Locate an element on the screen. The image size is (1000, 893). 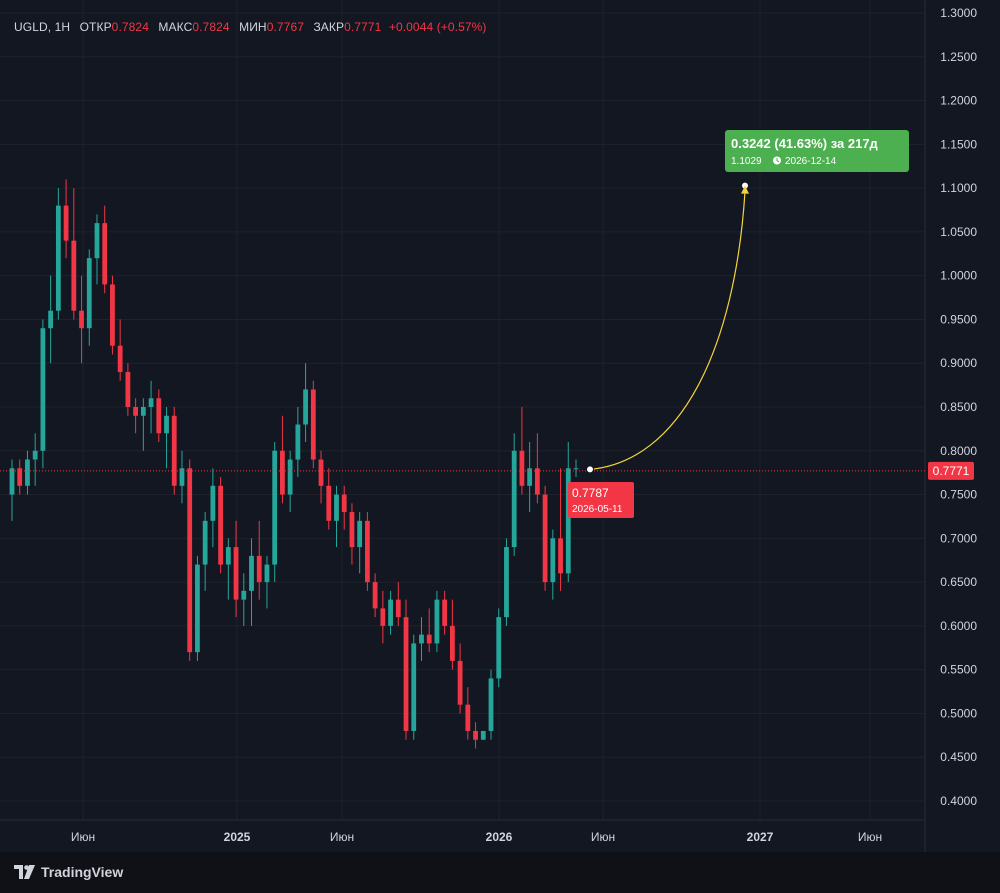
y-tick-label: 0.7000 is located at coordinates (958, 538).